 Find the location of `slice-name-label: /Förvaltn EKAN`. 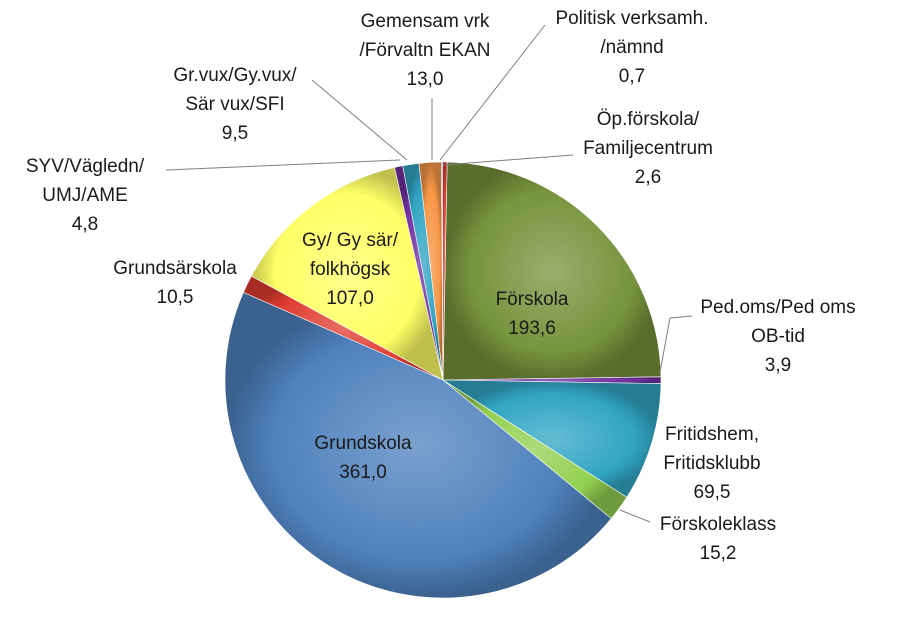

slice-name-label: /Förvaltn EKAN is located at coordinates (425, 50).